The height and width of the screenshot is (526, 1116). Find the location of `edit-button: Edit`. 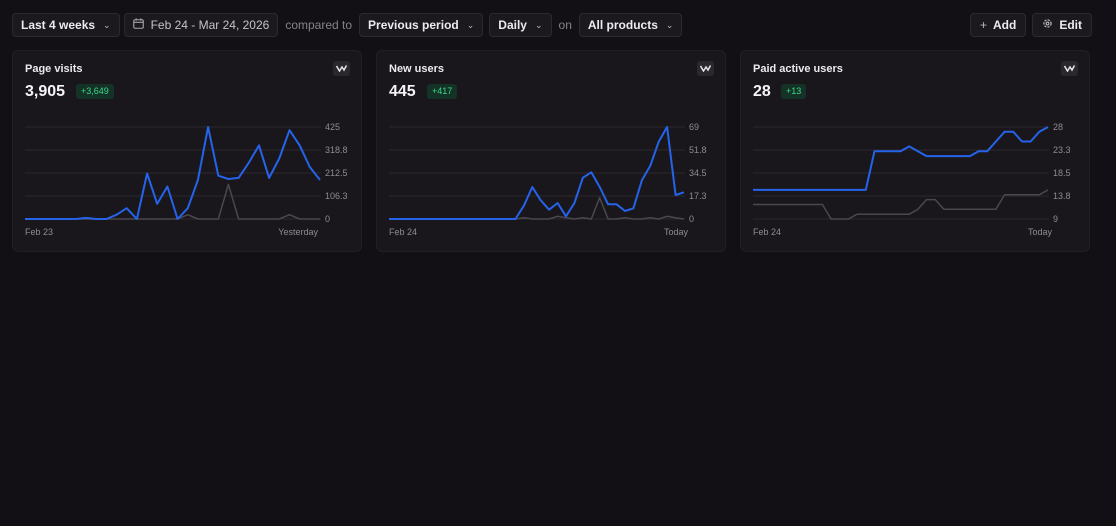

edit-button: Edit is located at coordinates (1062, 25).